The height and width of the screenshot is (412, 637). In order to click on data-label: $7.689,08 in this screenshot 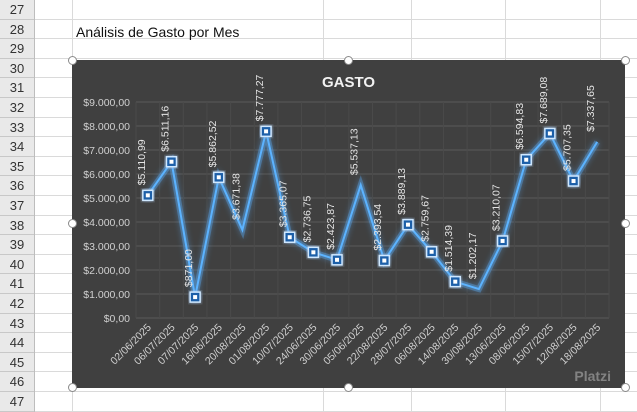, I will do `click(544, 100)`.